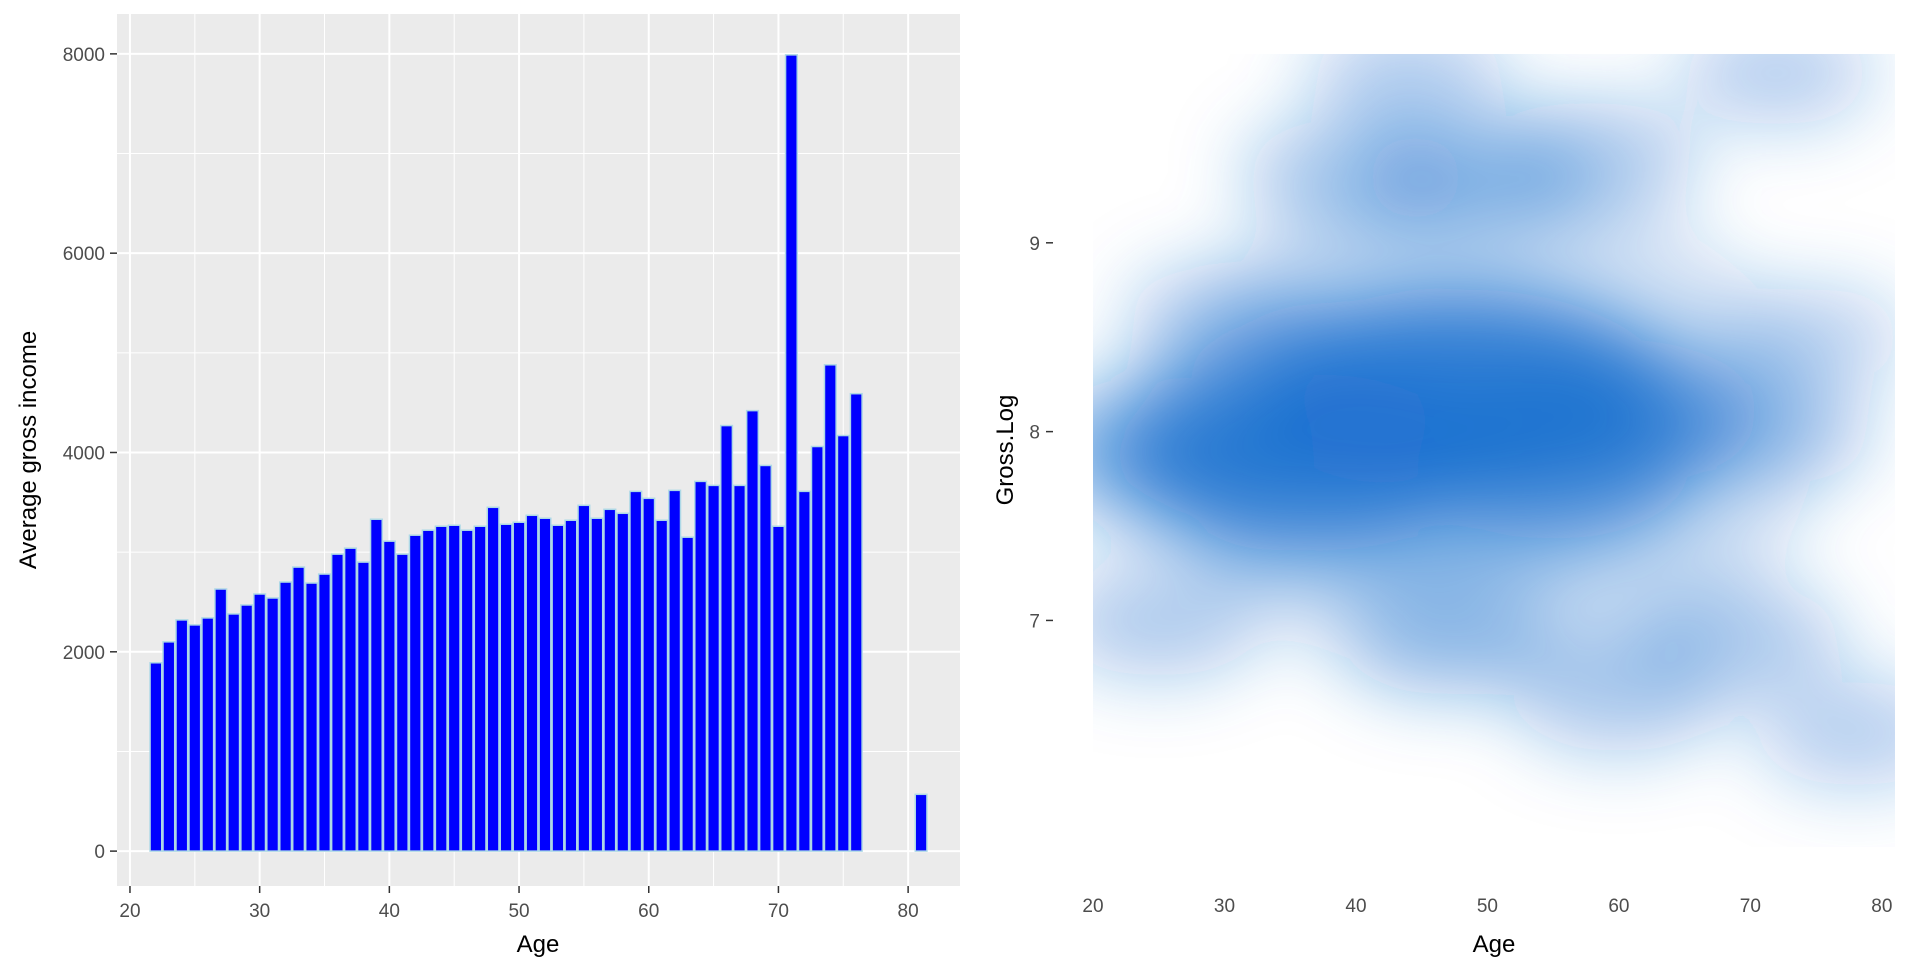 This screenshot has width=1920, height=960. Describe the element at coordinates (28, 450) in the screenshot. I see `bar-chart-y-axis-title: Average gross income` at that location.